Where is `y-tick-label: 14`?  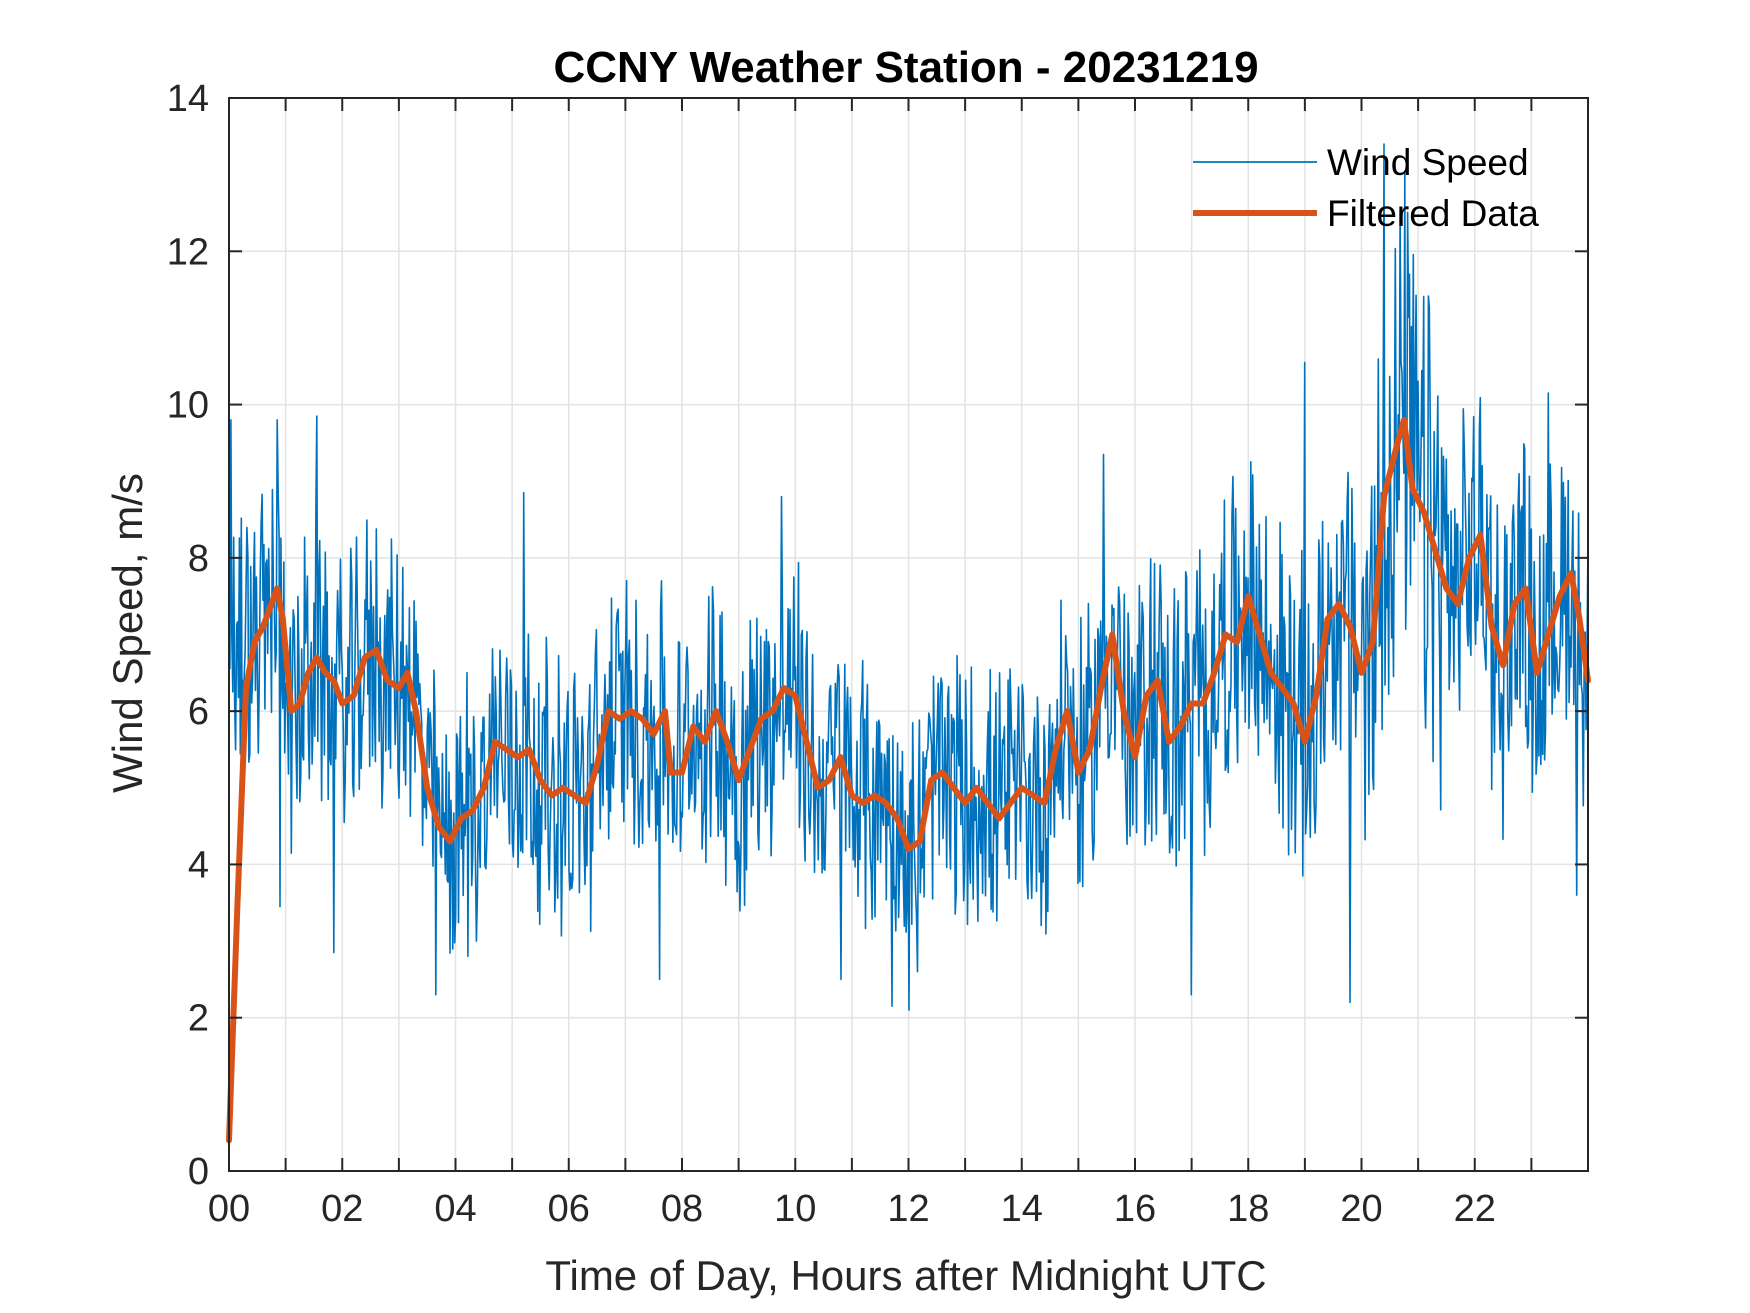 y-tick-label: 14 is located at coordinates (188, 99).